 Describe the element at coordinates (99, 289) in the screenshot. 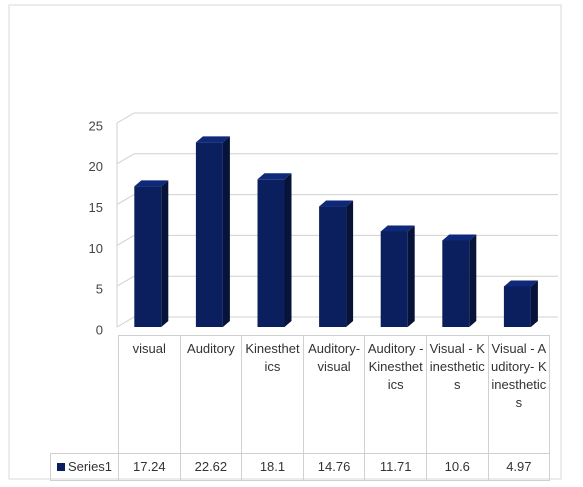

I see `y-tick-label: 5` at that location.